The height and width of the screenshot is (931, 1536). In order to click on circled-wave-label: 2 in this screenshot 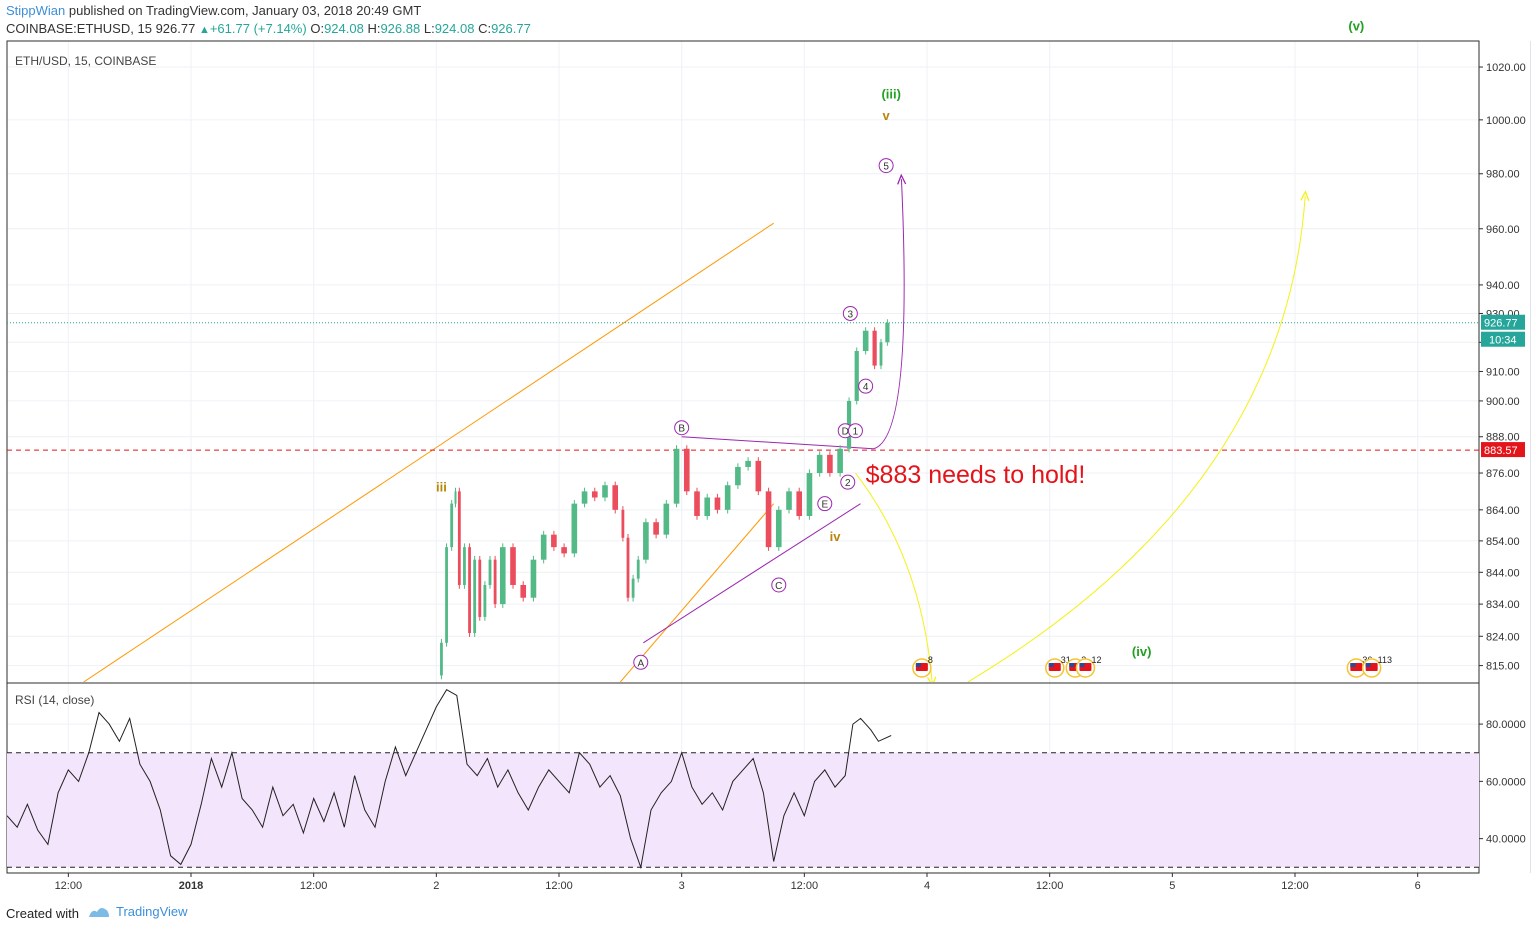, I will do `click(848, 483)`.